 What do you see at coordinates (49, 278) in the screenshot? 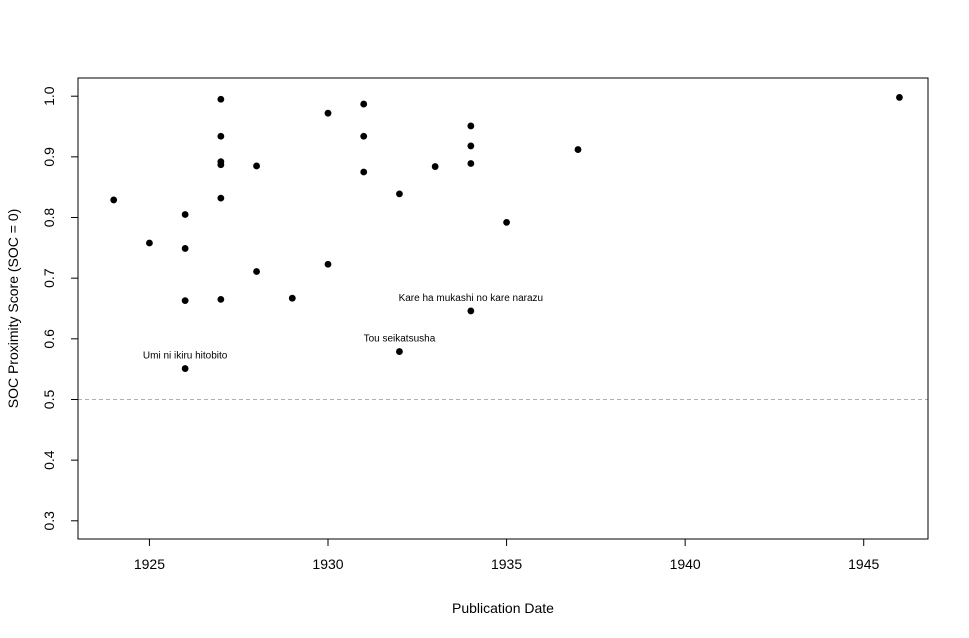
I see `y-tick-label: 0.7` at bounding box center [49, 278].